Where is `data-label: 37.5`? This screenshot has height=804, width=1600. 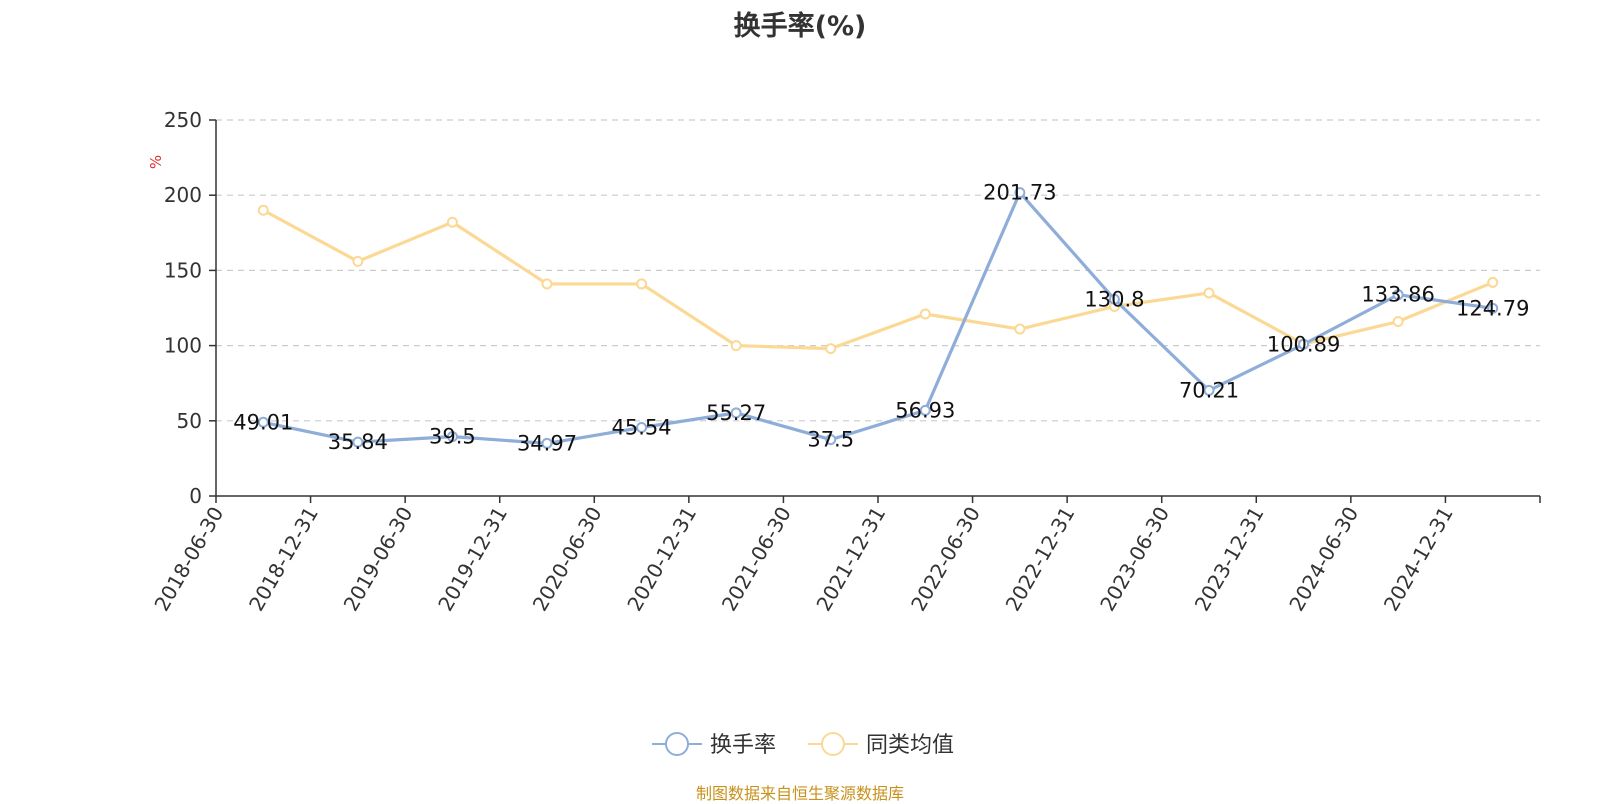
data-label: 37.5 is located at coordinates (830, 440).